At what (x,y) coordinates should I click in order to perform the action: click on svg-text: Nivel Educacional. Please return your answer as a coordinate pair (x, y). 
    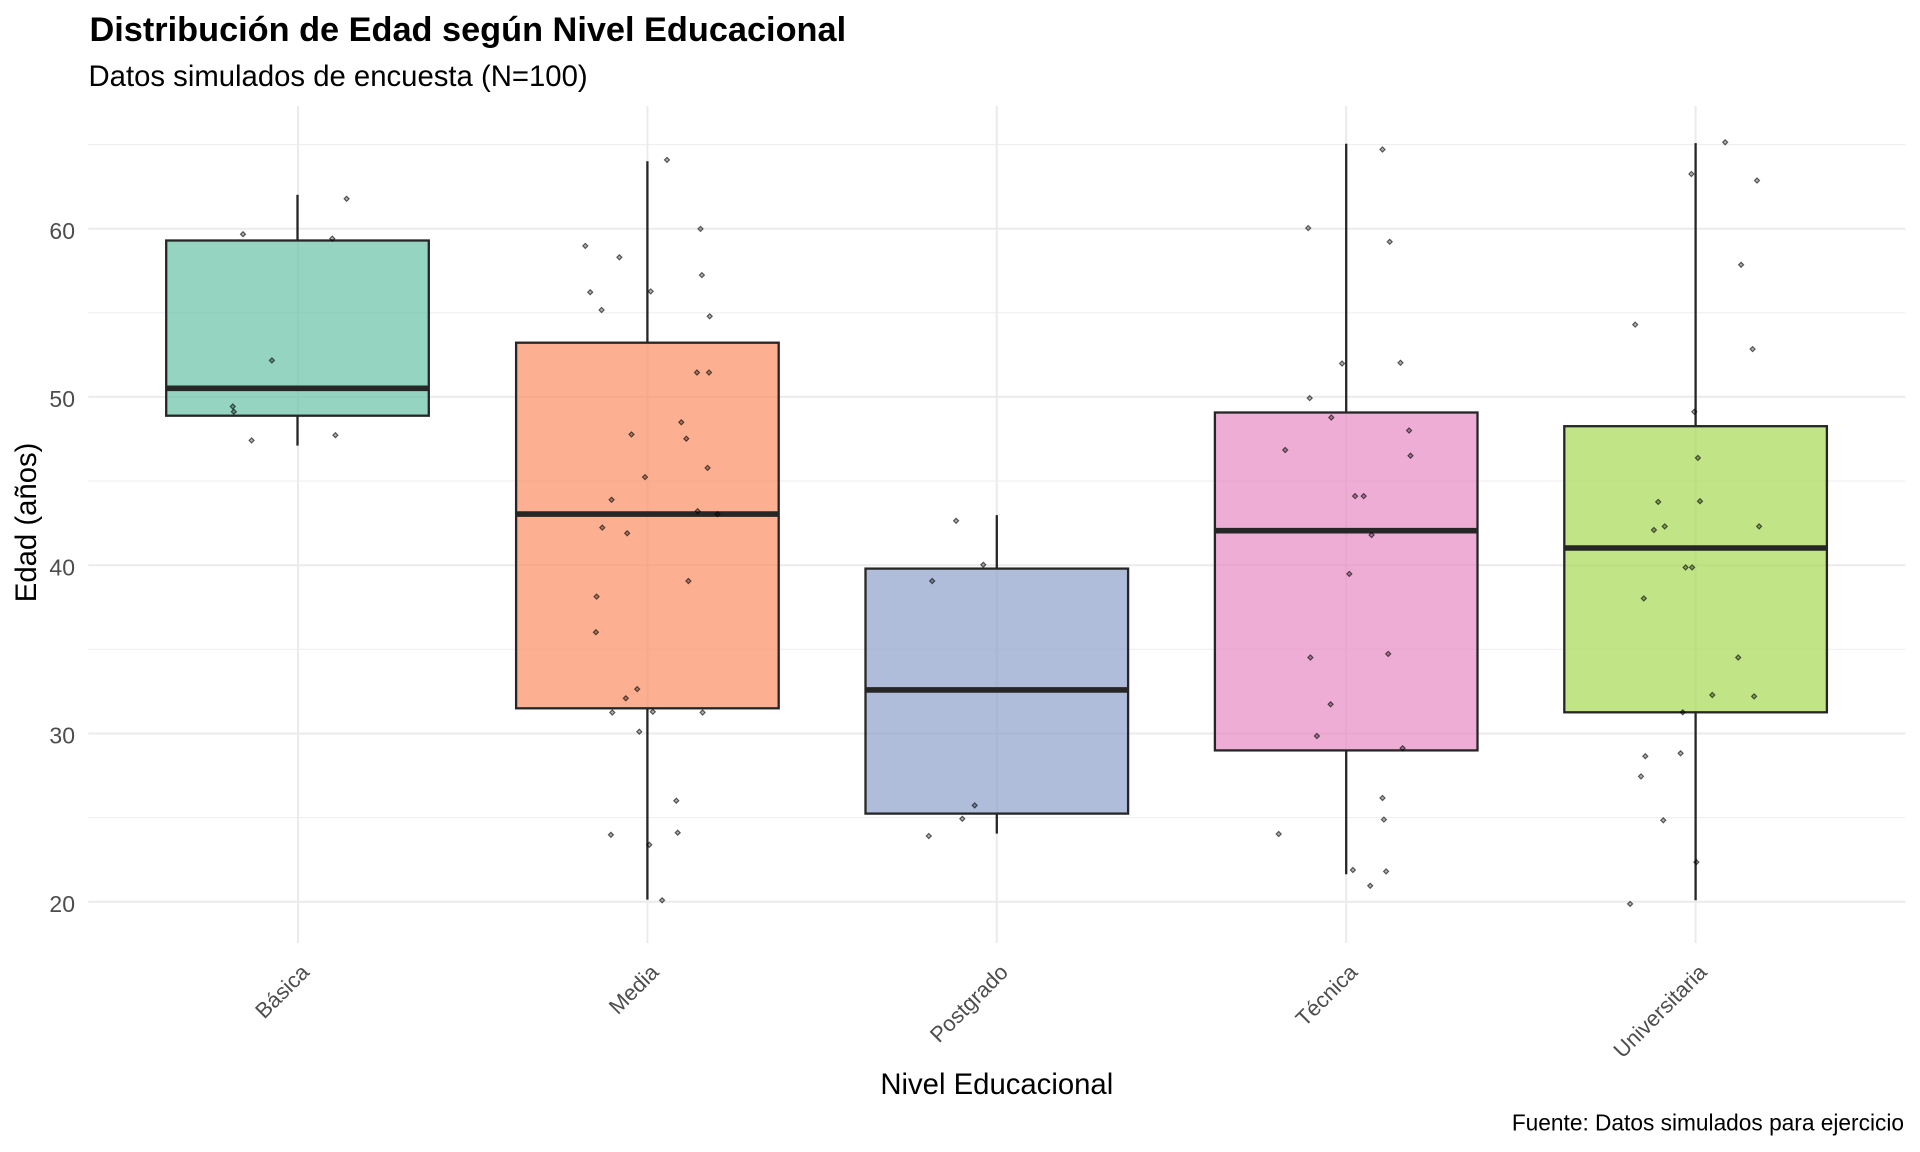
    Looking at the image, I should click on (996, 1084).